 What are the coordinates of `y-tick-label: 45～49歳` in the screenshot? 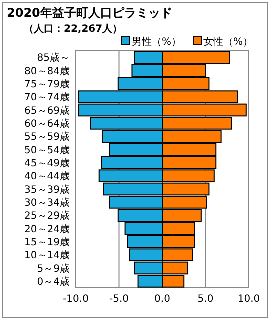 It's located at (47, 163).